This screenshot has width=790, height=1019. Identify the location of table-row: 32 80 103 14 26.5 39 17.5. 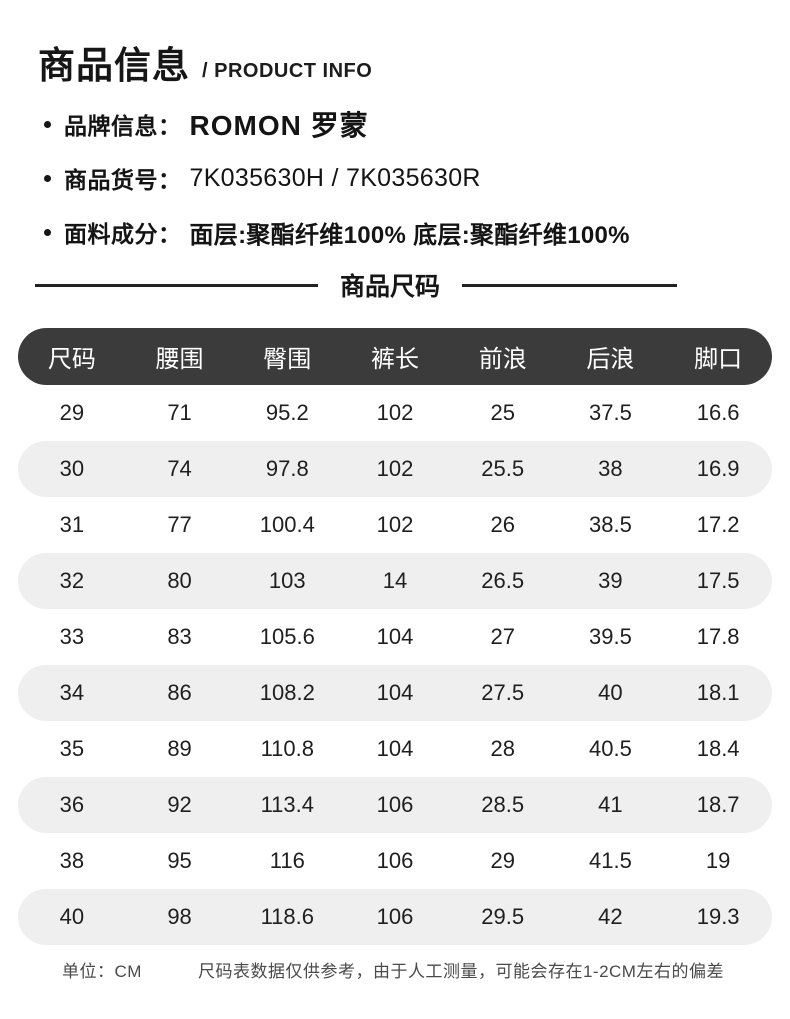
(395, 581).